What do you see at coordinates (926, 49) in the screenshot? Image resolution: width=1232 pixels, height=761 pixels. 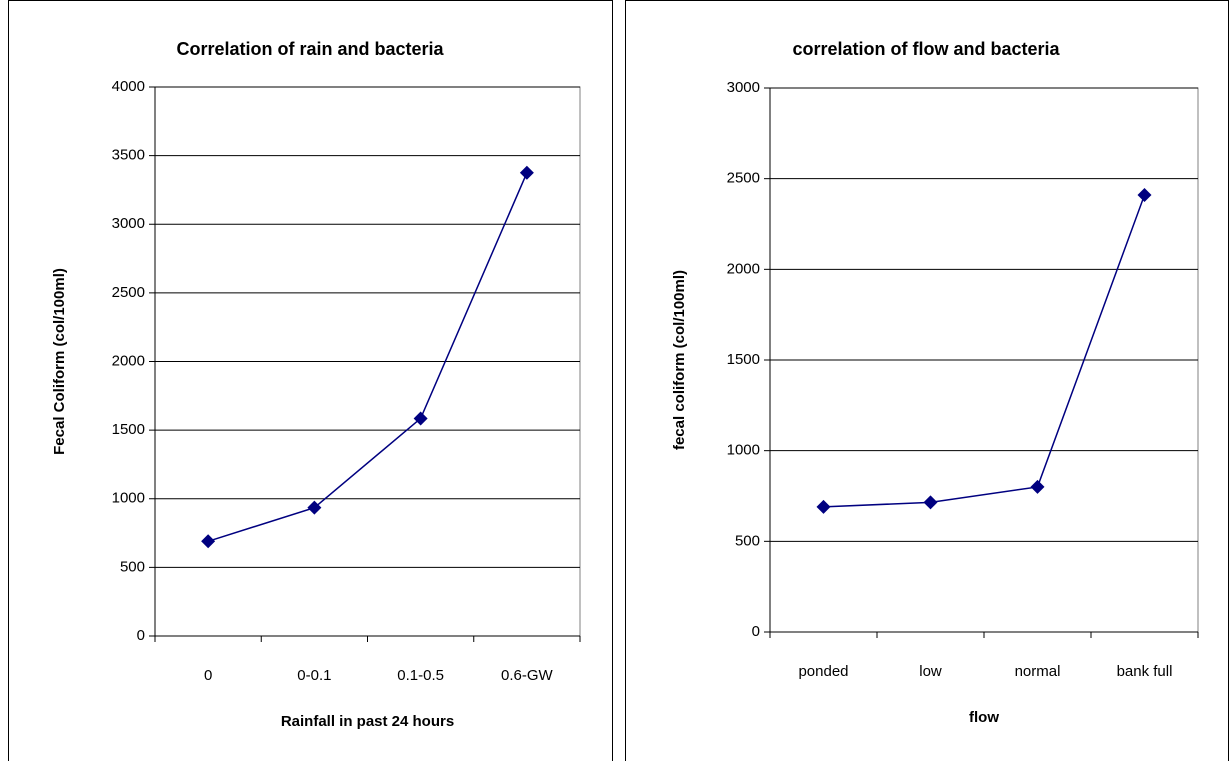 I see `chart-title: correlation of flow and bacteria` at bounding box center [926, 49].